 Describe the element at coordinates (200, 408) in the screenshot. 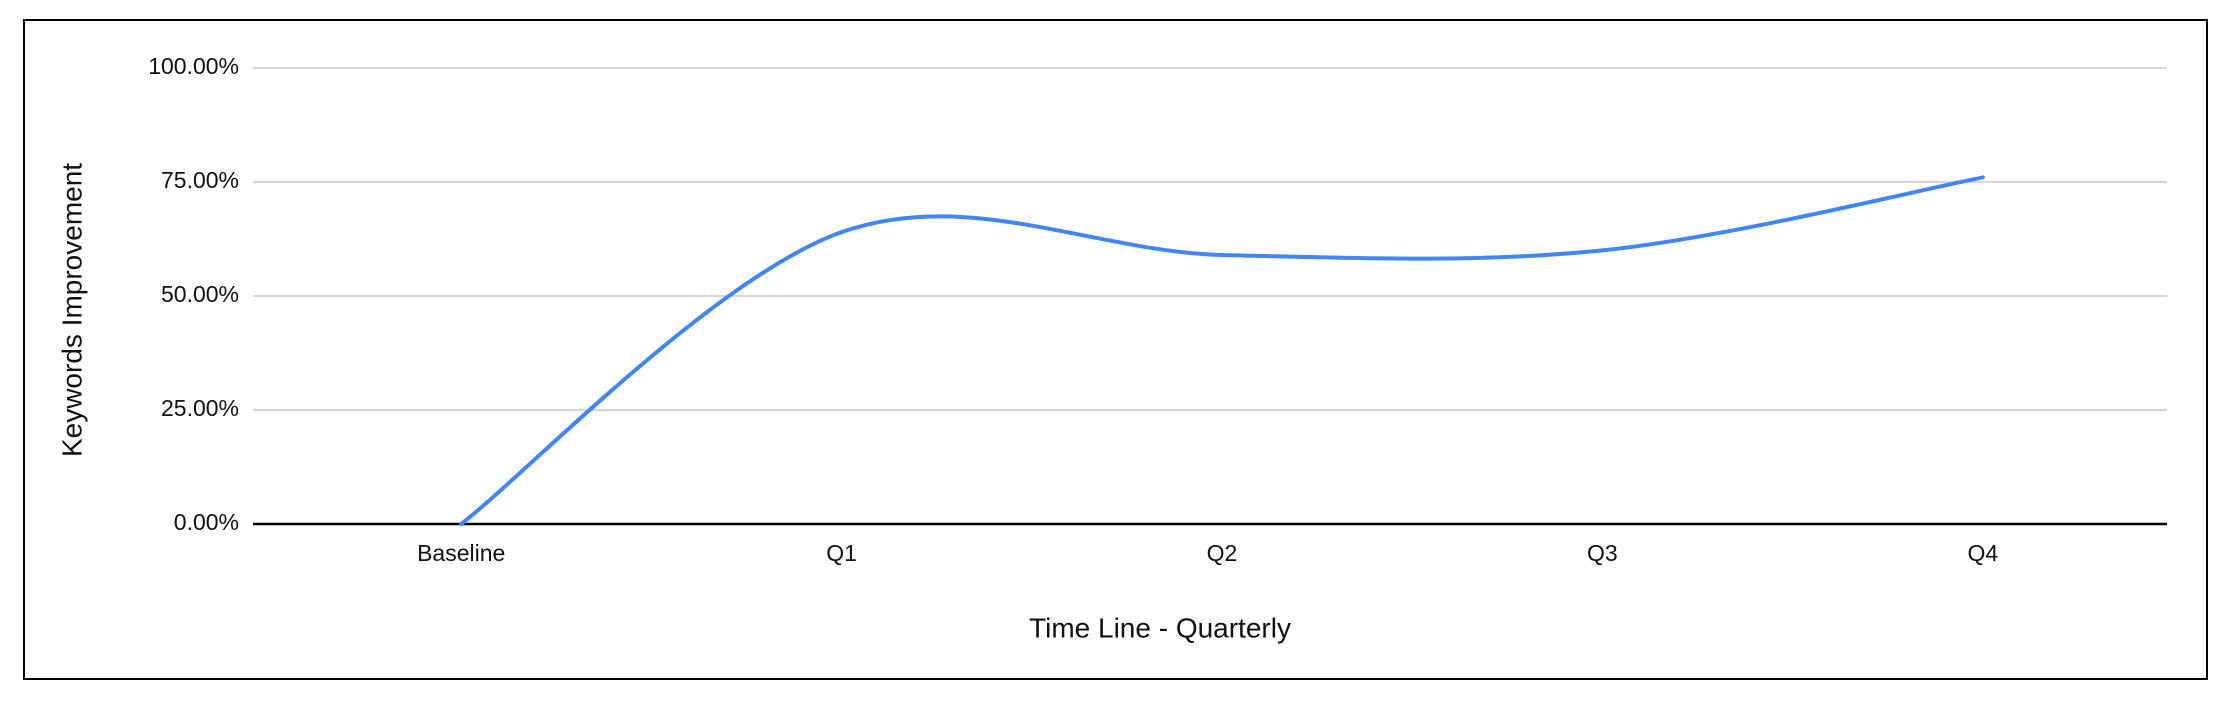

I see `y-tick-label: 25.00%` at that location.